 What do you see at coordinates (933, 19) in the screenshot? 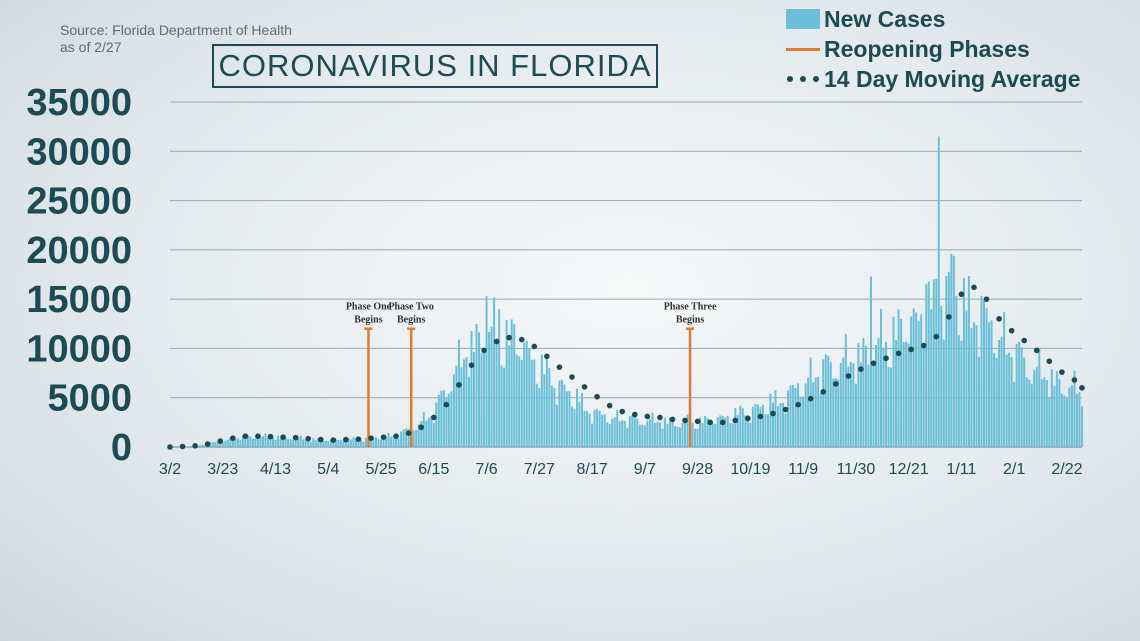
I see `legend-item-new-cases: New Cases` at bounding box center [933, 19].